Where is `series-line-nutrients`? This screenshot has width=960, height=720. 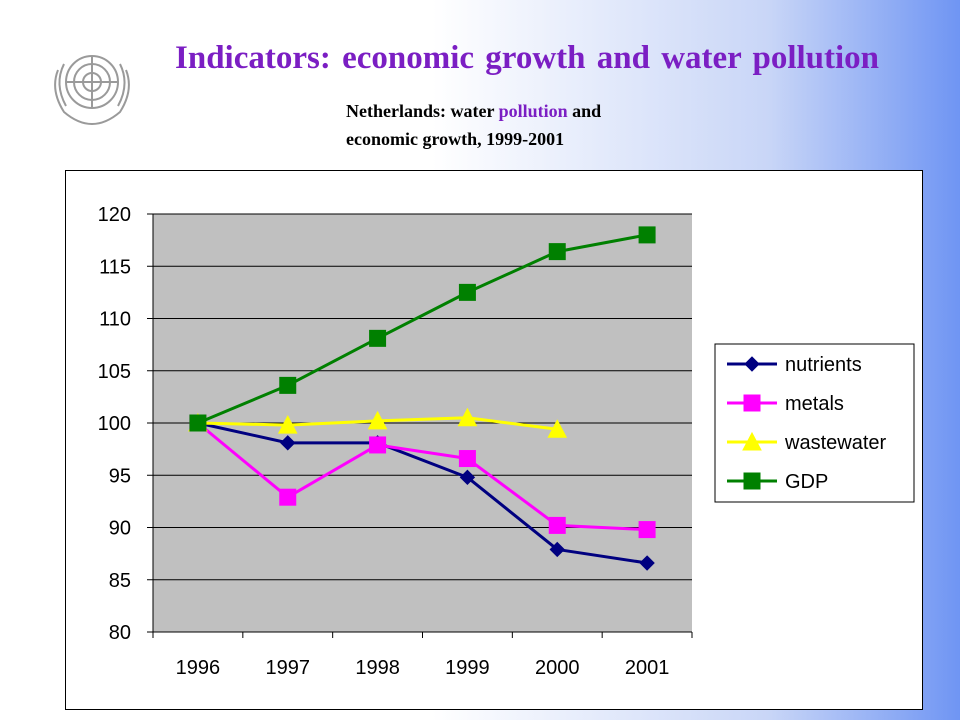
series-line-nutrients is located at coordinates (422, 493).